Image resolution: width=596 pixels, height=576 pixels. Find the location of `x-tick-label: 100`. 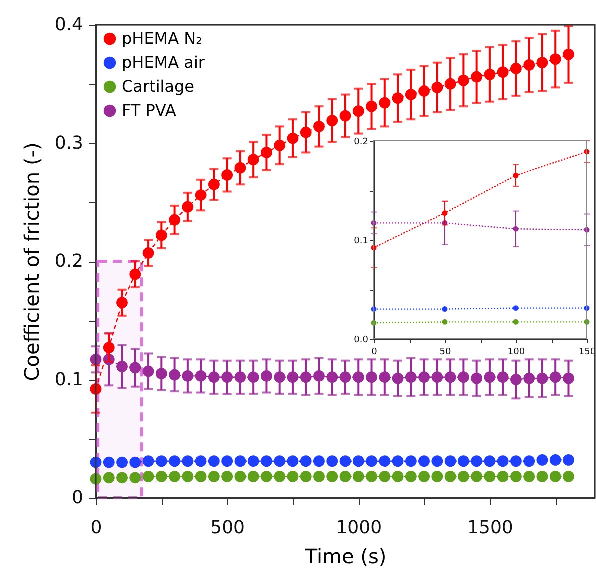

x-tick-label: 100 is located at coordinates (517, 353).